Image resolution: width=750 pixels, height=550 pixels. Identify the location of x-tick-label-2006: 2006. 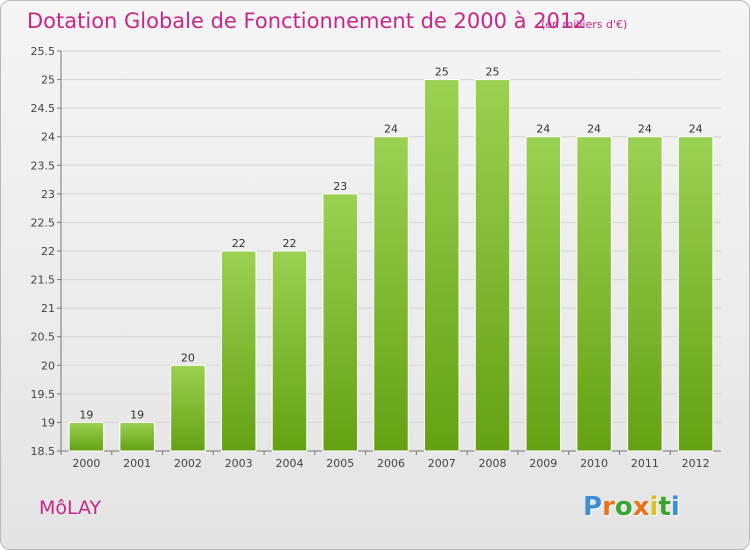
(391, 463).